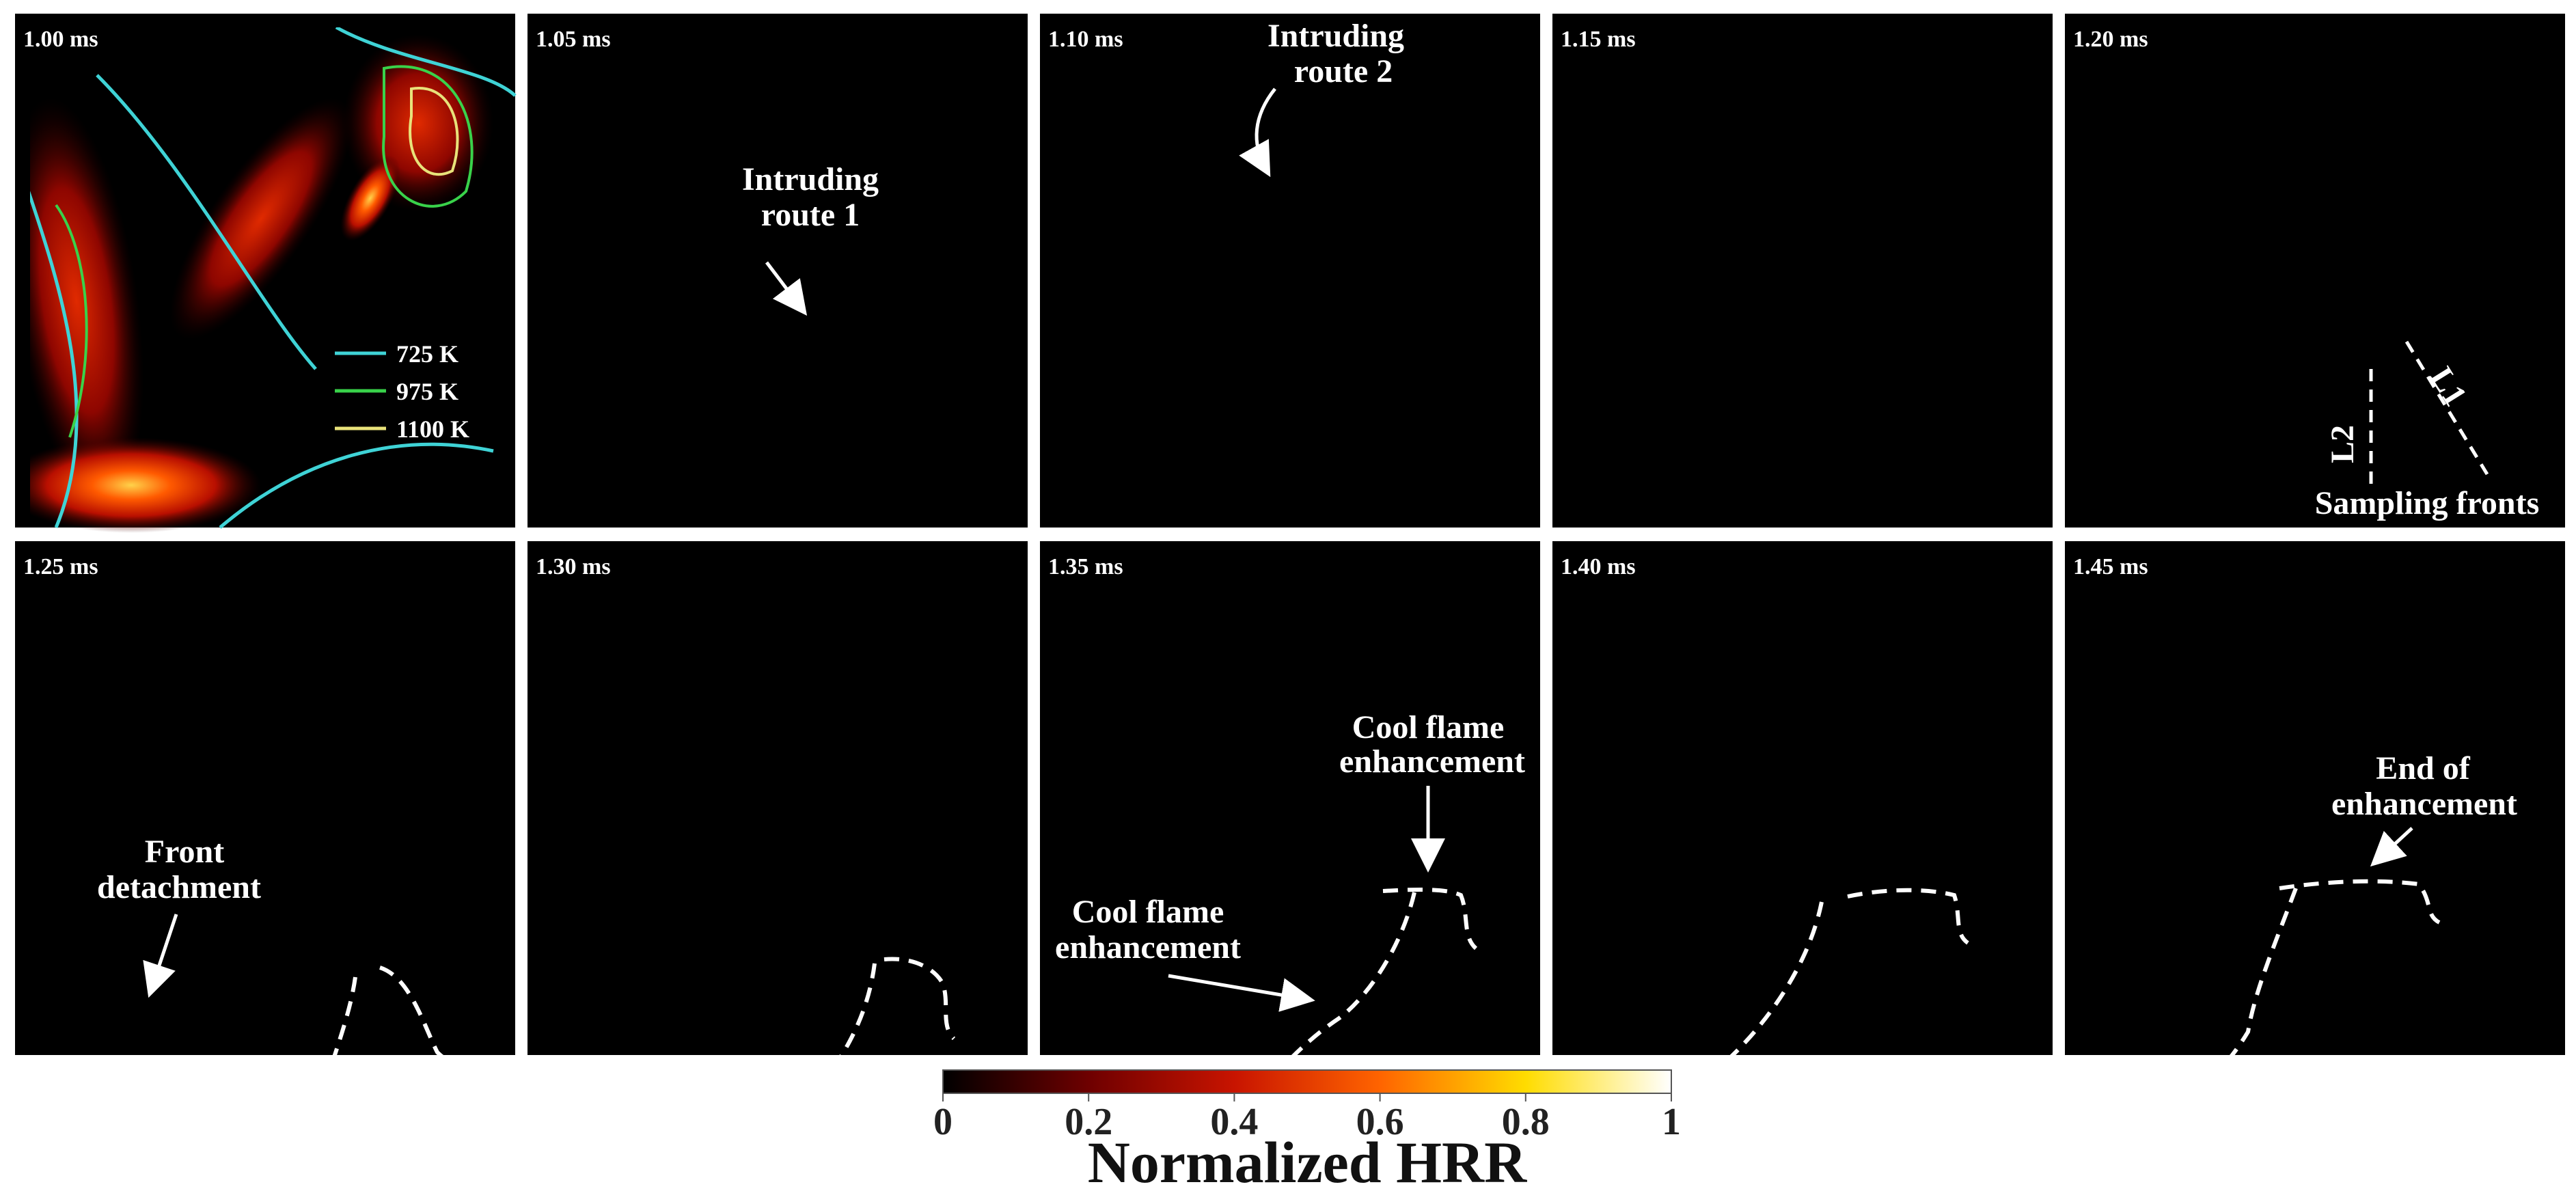 Image resolution: width=2576 pixels, height=1191 pixels. What do you see at coordinates (427, 392) in the screenshot?
I see `legend-label-975k: 975 K` at bounding box center [427, 392].